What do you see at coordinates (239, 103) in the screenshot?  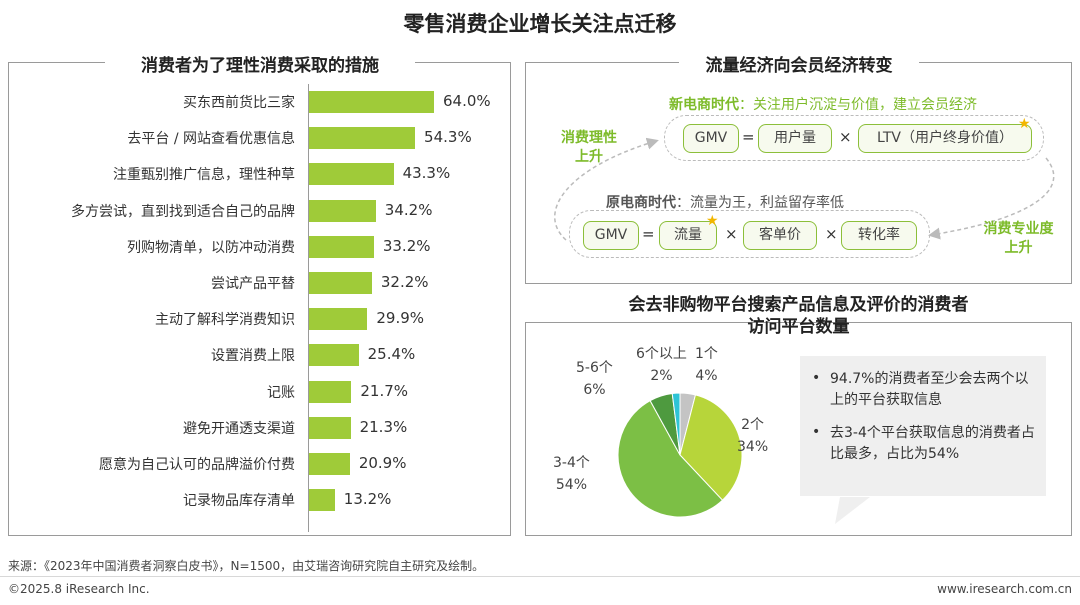 I see `bar-category-label: 买东西前货比三家` at bounding box center [239, 103].